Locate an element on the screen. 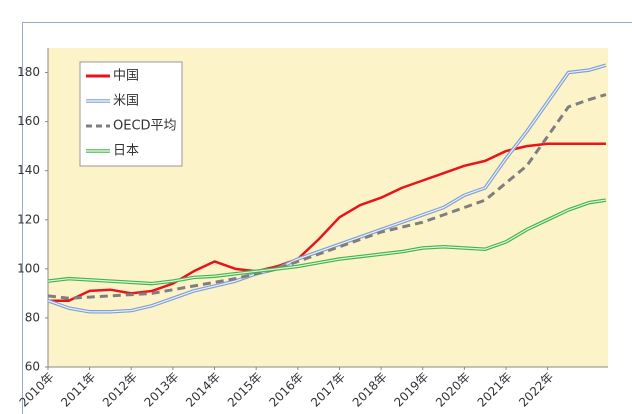 The height and width of the screenshot is (414, 632). x-tick-label: 2018年 is located at coordinates (370, 390).